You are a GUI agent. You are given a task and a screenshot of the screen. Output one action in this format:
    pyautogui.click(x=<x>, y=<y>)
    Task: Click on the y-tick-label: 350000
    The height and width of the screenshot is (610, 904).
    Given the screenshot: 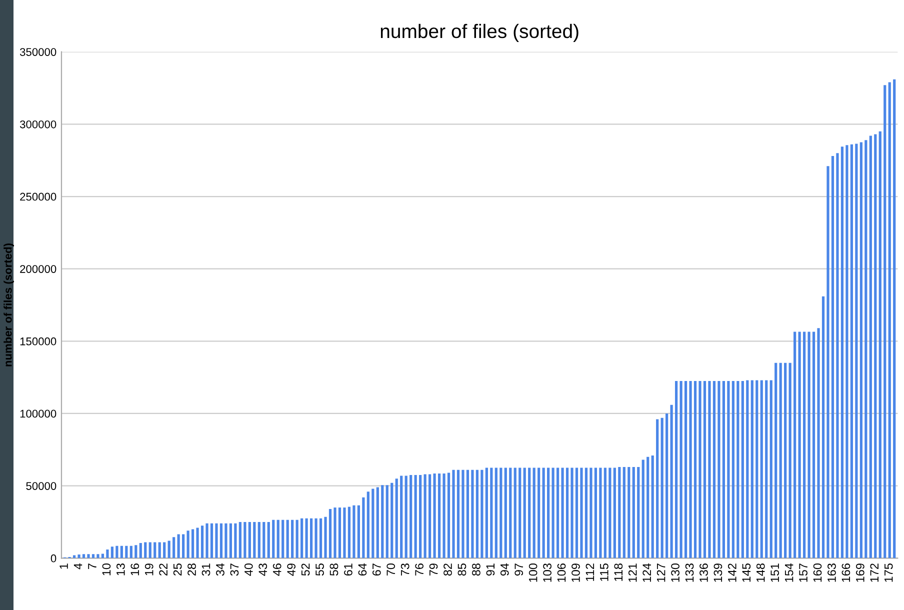 What is the action you would take?
    pyautogui.click(x=38, y=52)
    